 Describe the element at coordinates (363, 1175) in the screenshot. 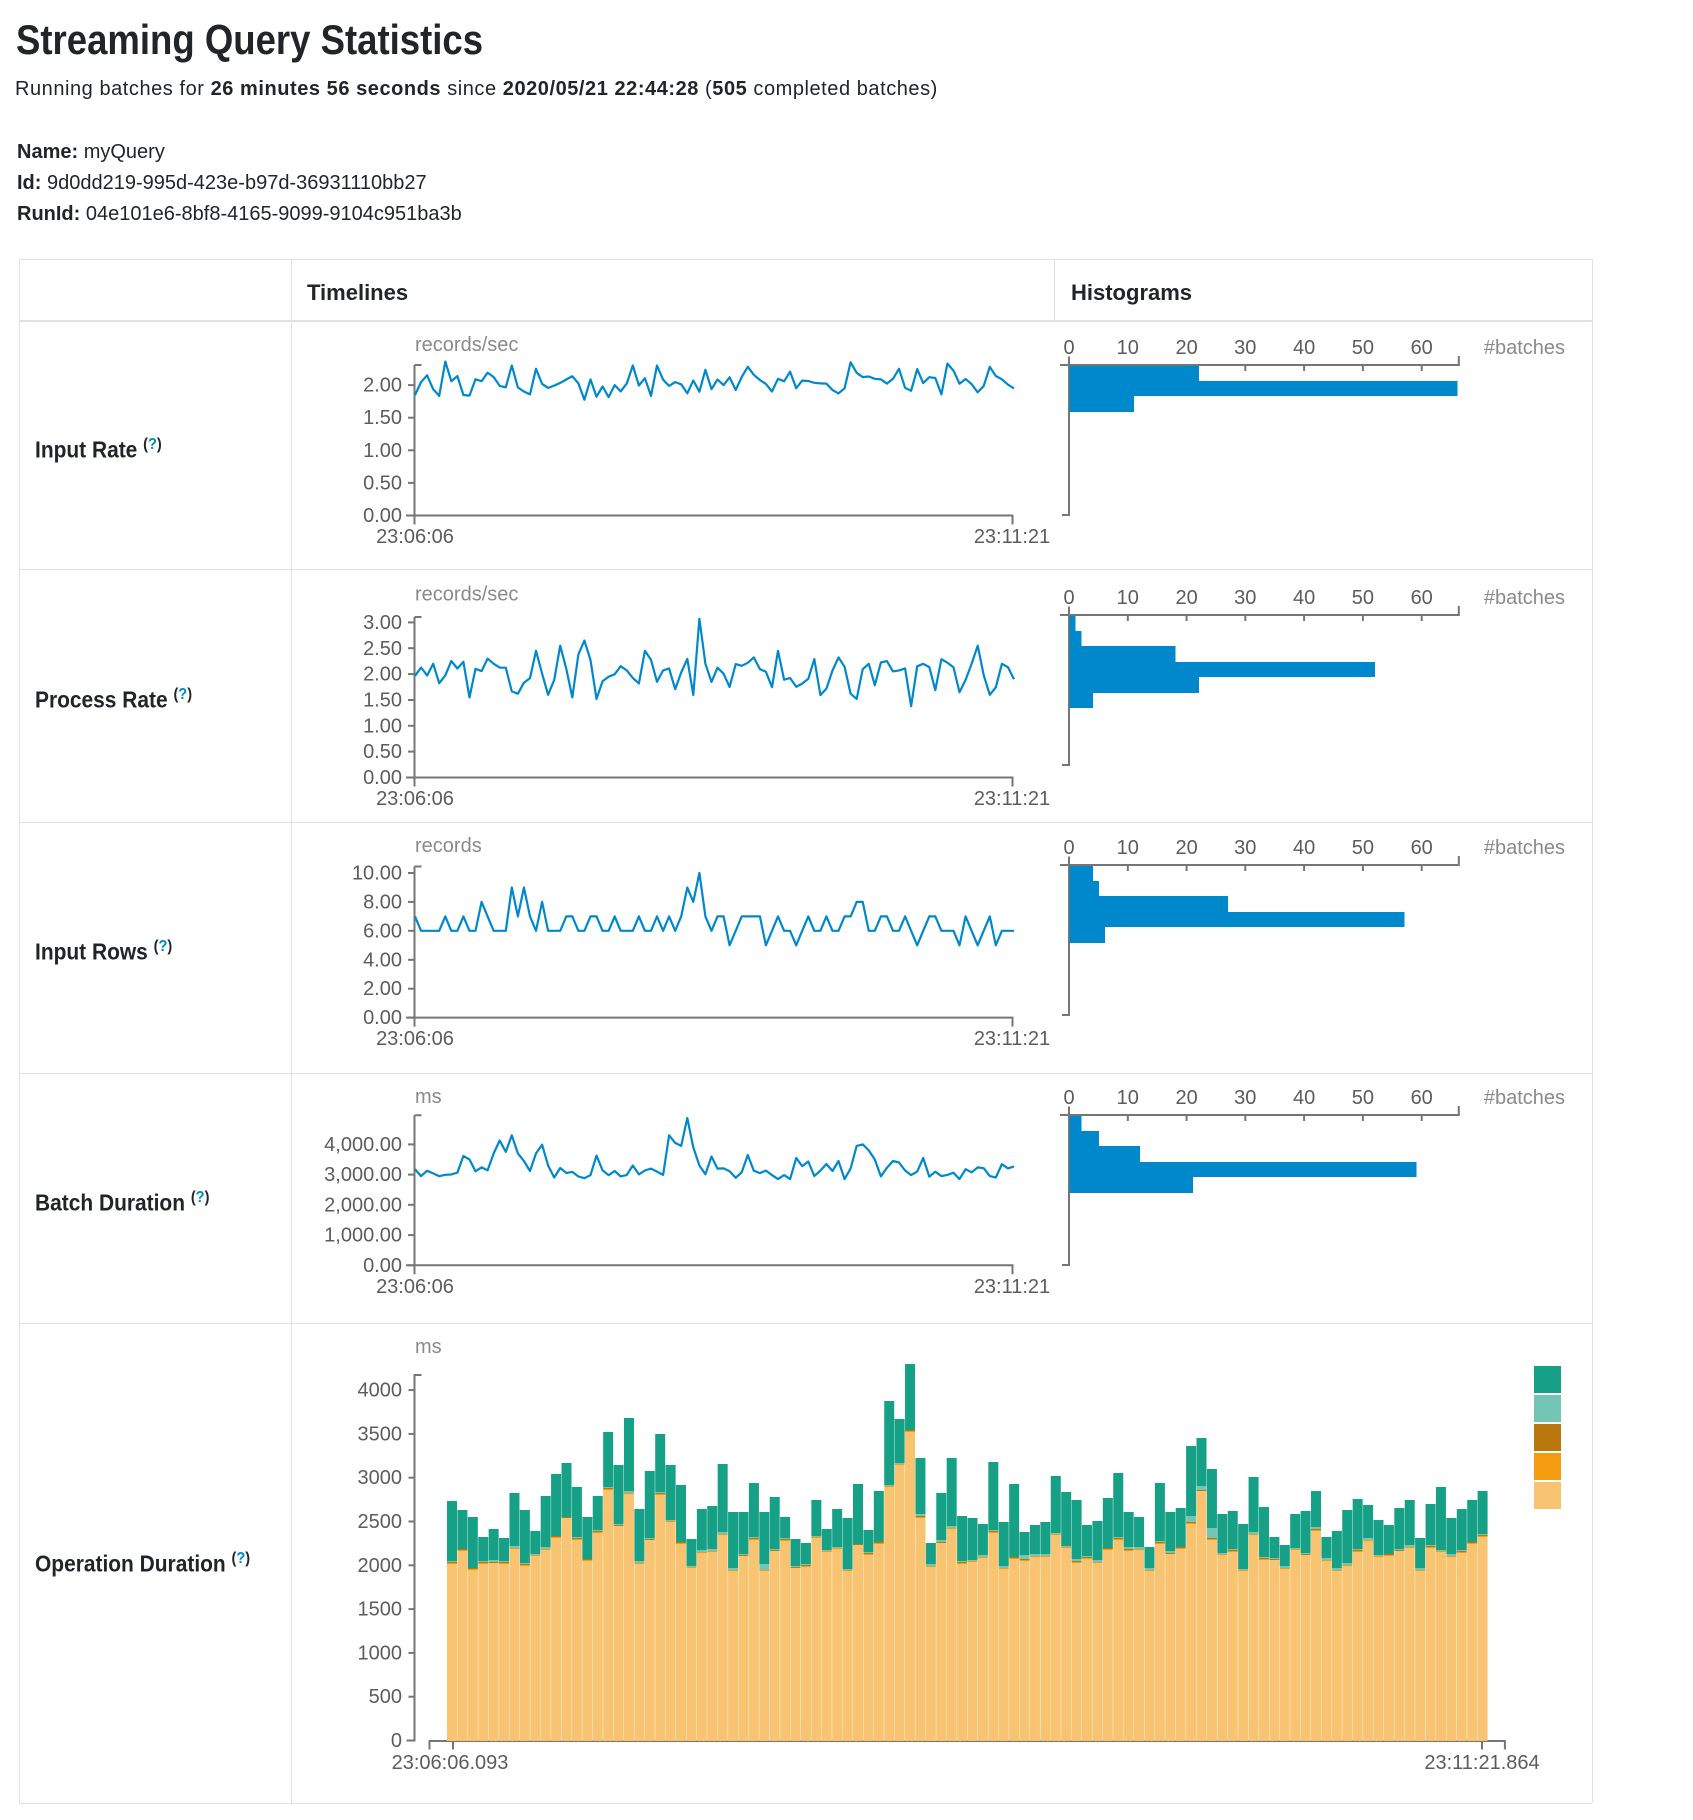

I see `svg-text: 3,000.00` at that location.